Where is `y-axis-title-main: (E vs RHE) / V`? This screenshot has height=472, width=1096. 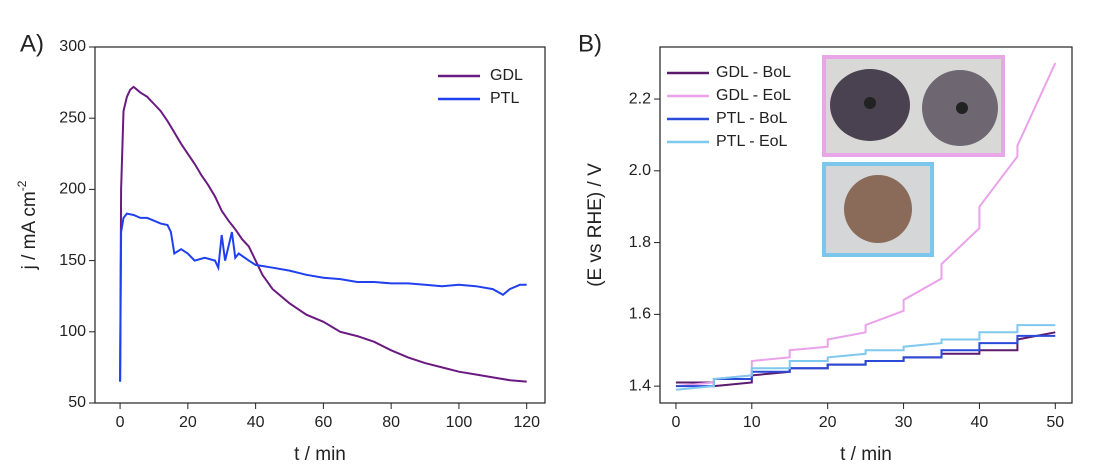
y-axis-title-main: (E vs RHE) / V is located at coordinates (595, 225).